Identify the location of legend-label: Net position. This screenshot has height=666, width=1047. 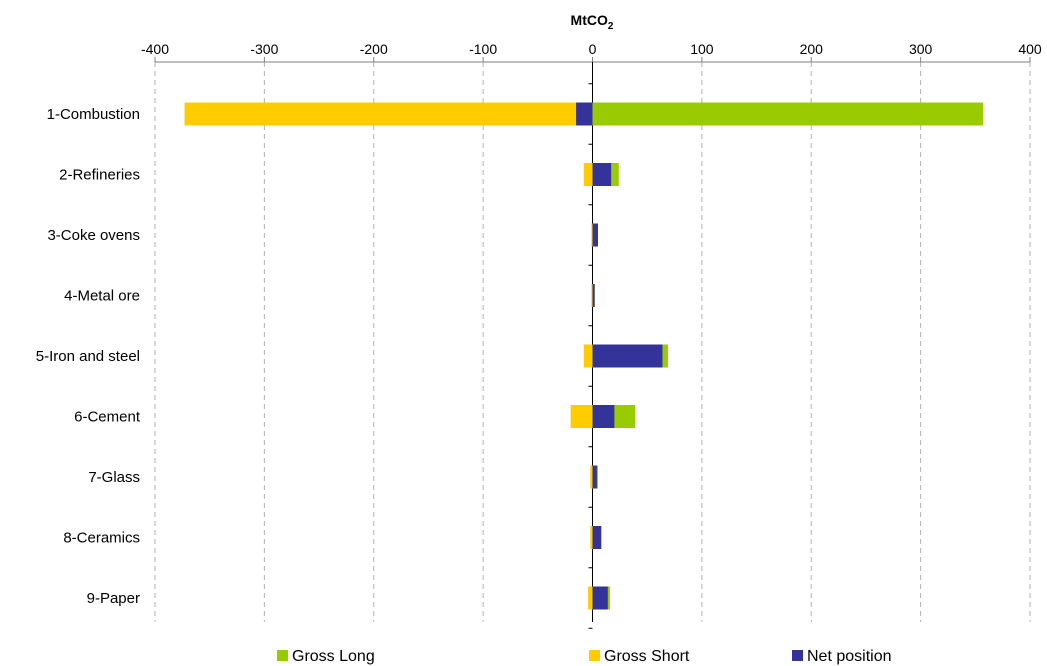
(849, 656).